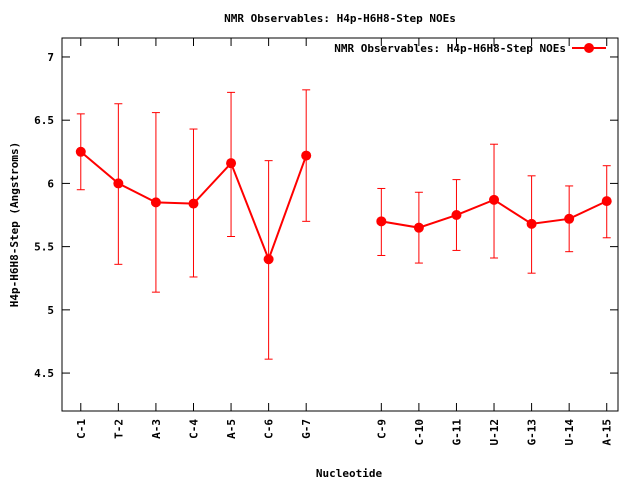 The height and width of the screenshot is (480, 640). I want to click on legend: NMR Observables: H4p-H6H8-Step NOEs, so click(470, 48).